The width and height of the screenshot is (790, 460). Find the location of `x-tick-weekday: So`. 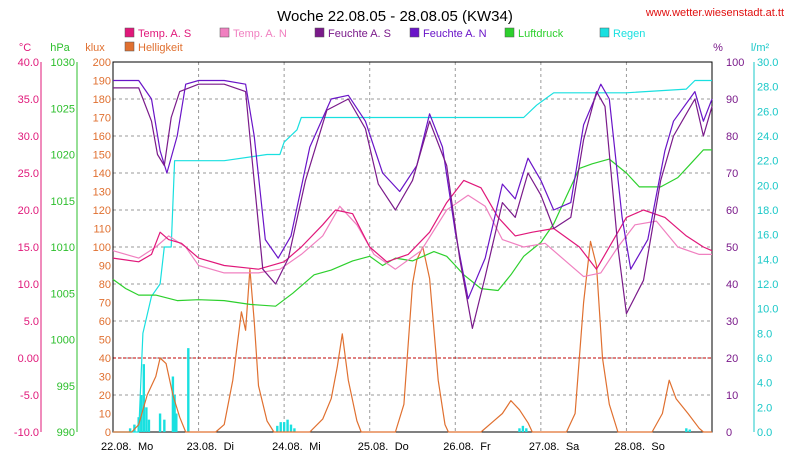

x-tick-weekday: So is located at coordinates (657, 447).